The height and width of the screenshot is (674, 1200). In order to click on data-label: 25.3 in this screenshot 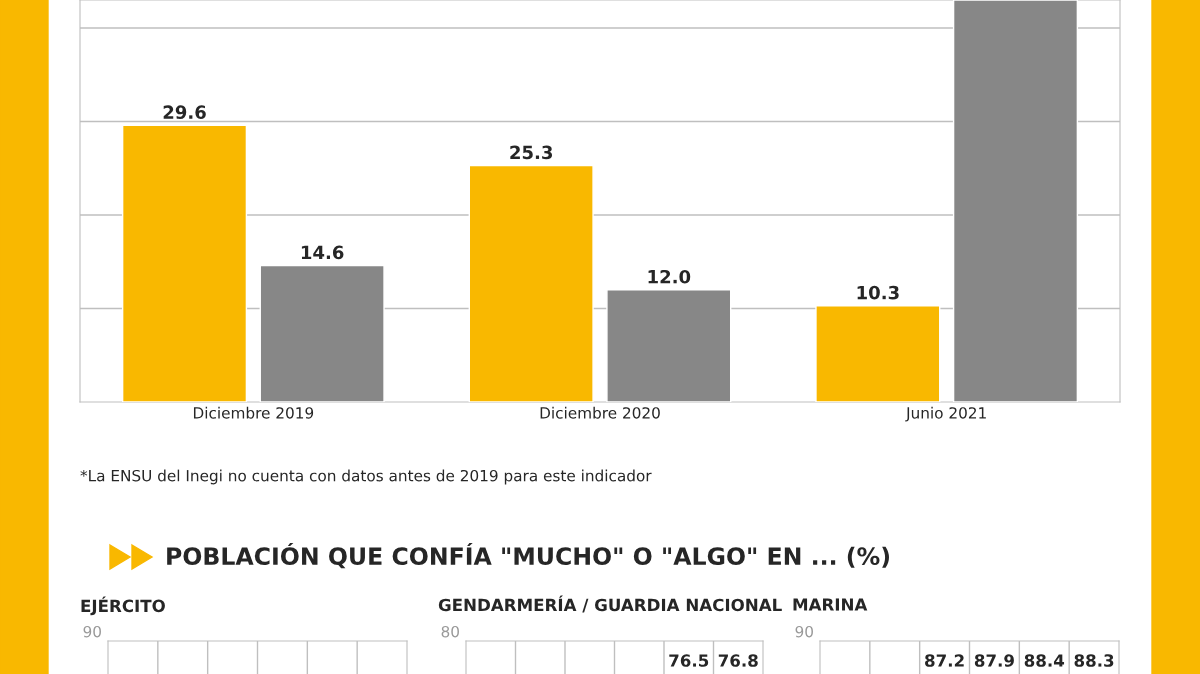, I will do `click(531, 152)`.